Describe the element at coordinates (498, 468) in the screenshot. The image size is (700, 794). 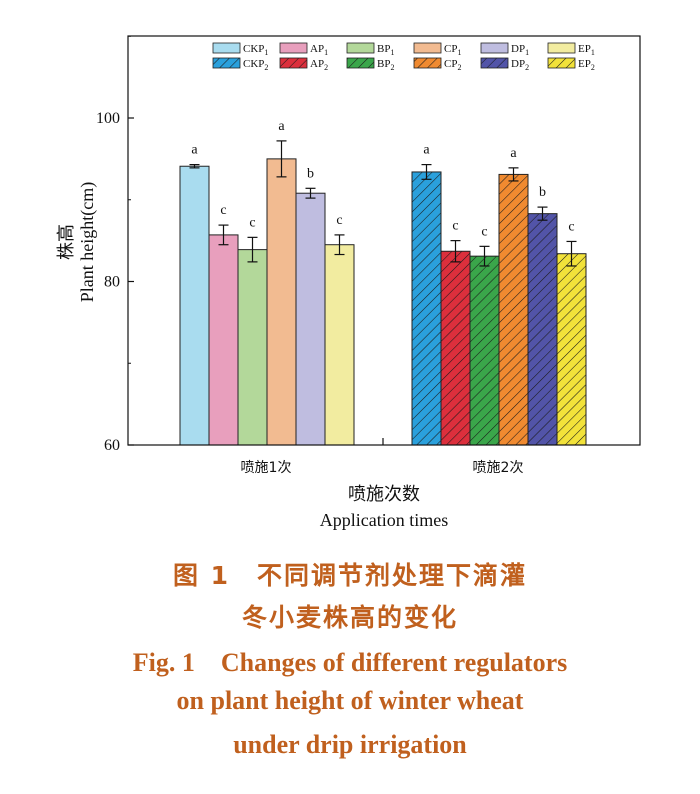
I see `x-tick-label: 喷施2次` at that location.